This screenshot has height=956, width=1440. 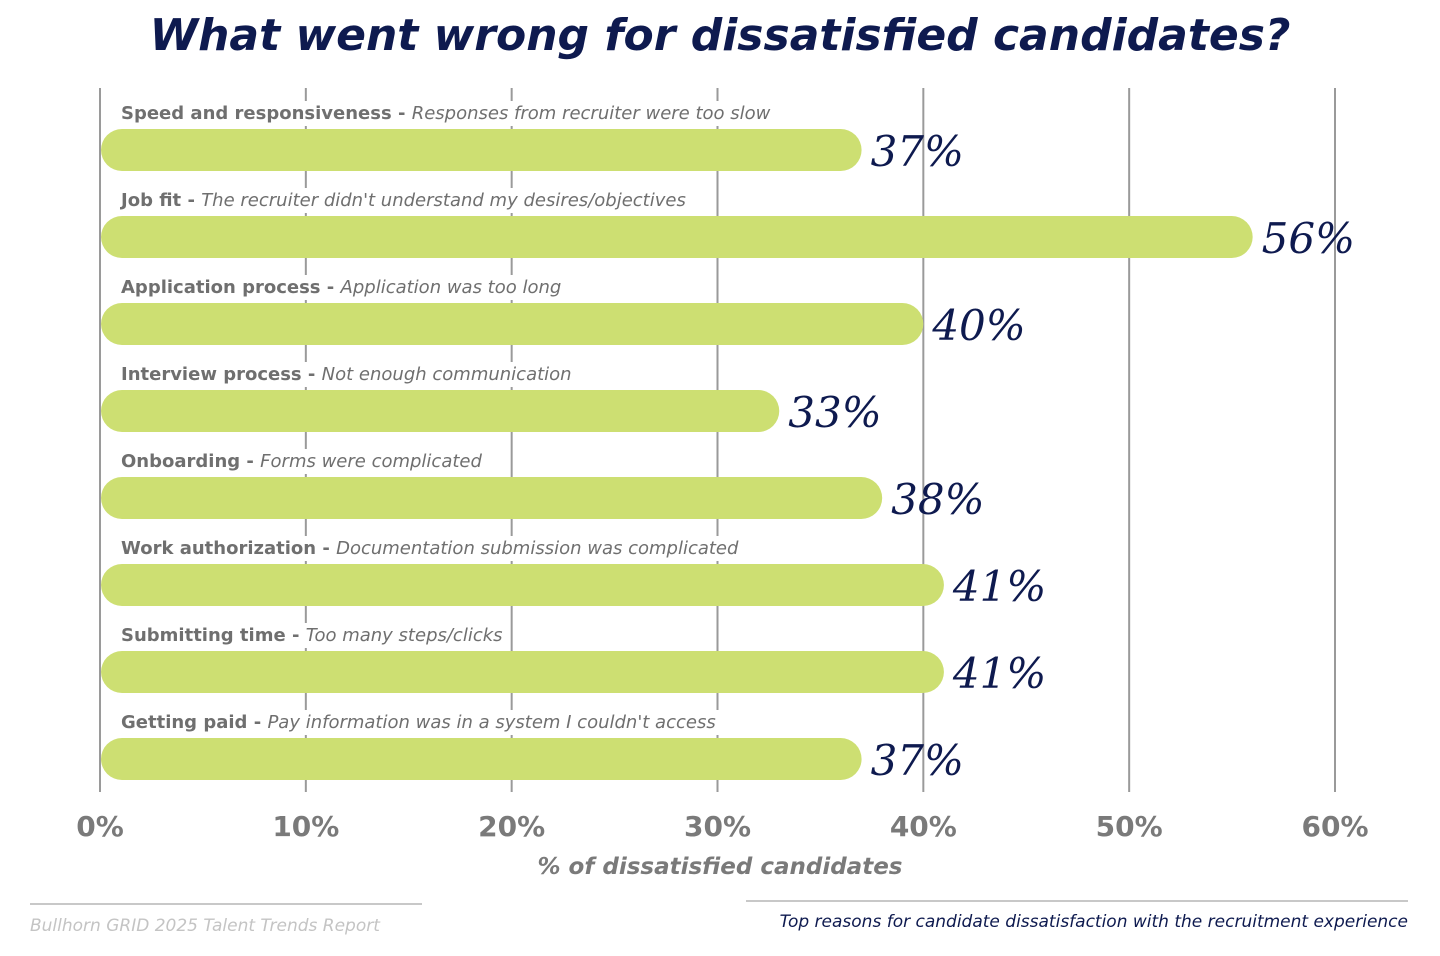 I want to click on x-axis-ticks: 0% 10% 20% 30% 40% 50% 60%, so click(x=722, y=826).